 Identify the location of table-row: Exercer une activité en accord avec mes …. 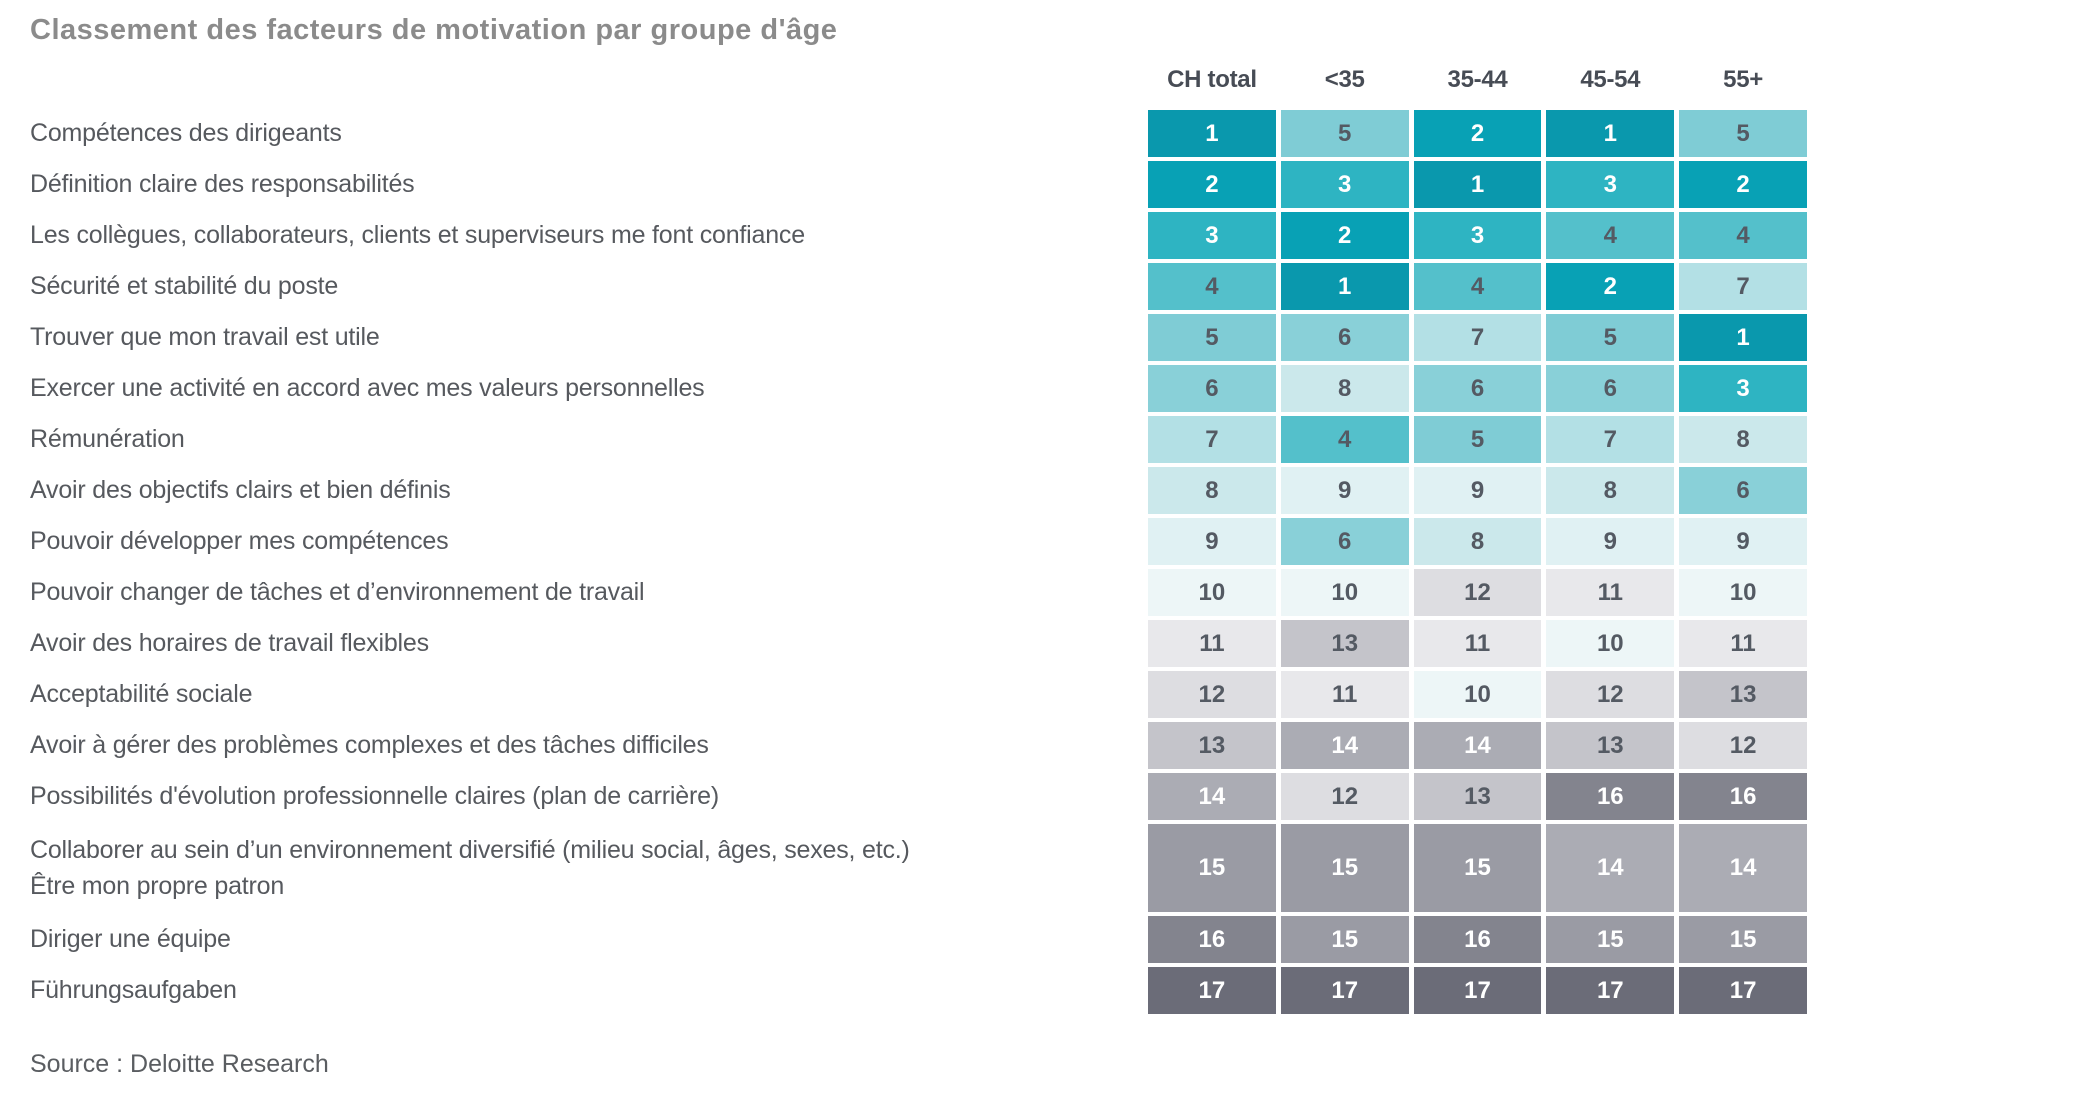
(918, 388).